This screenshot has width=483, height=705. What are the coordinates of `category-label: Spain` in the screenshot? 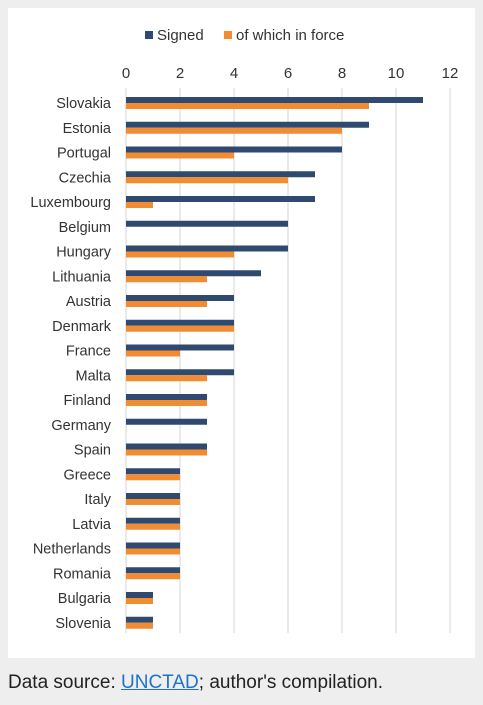 It's located at (92, 451).